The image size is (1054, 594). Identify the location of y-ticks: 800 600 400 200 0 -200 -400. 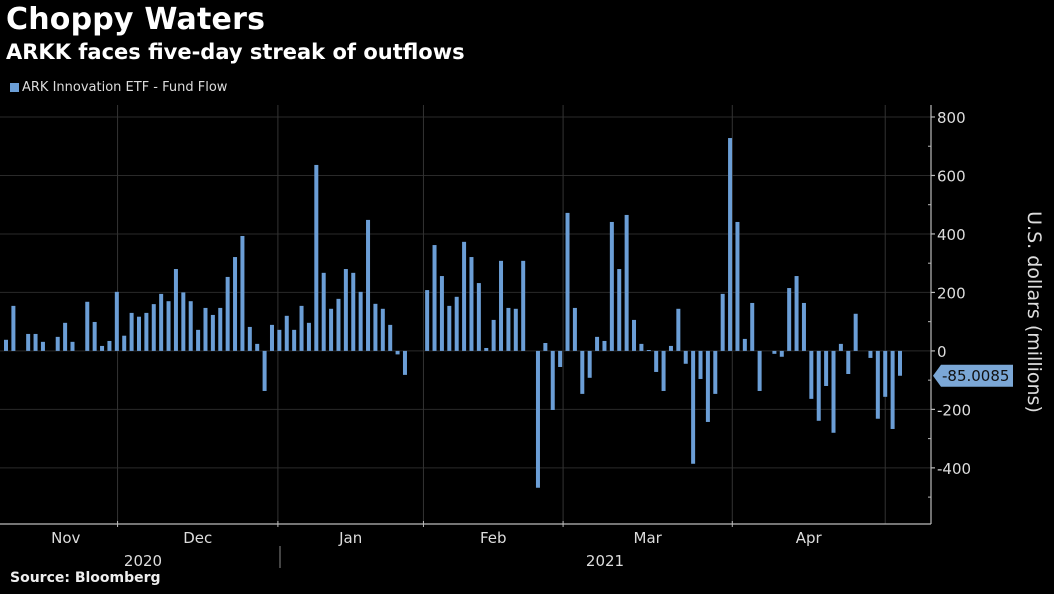
(949, 303).